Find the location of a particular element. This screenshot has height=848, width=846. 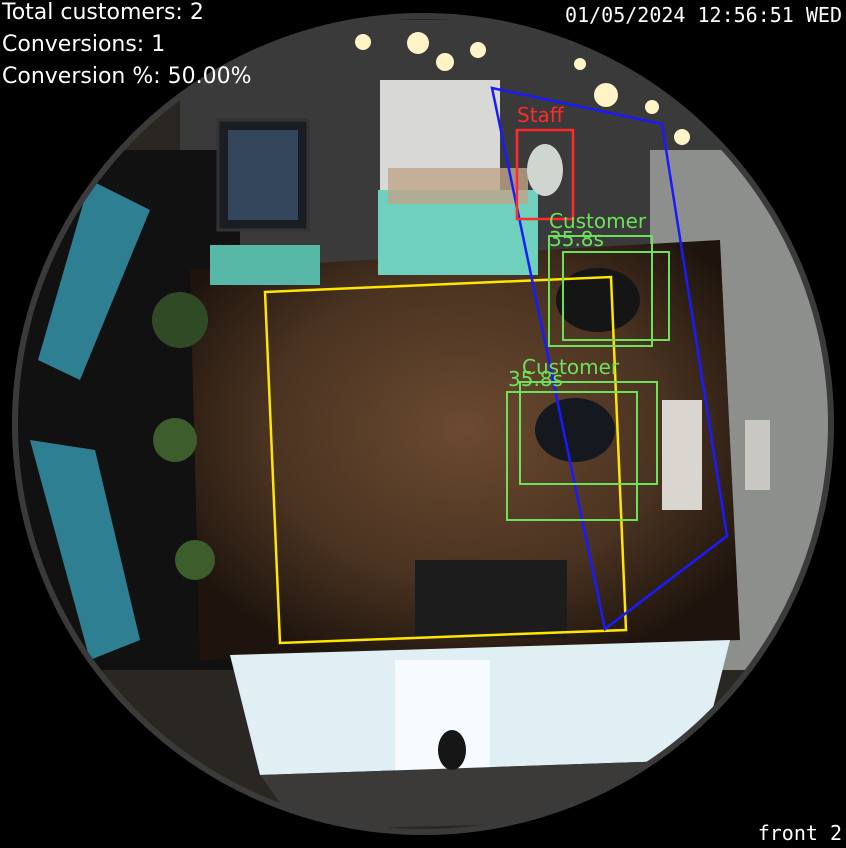

customer-1-box-inner is located at coordinates (616, 296).